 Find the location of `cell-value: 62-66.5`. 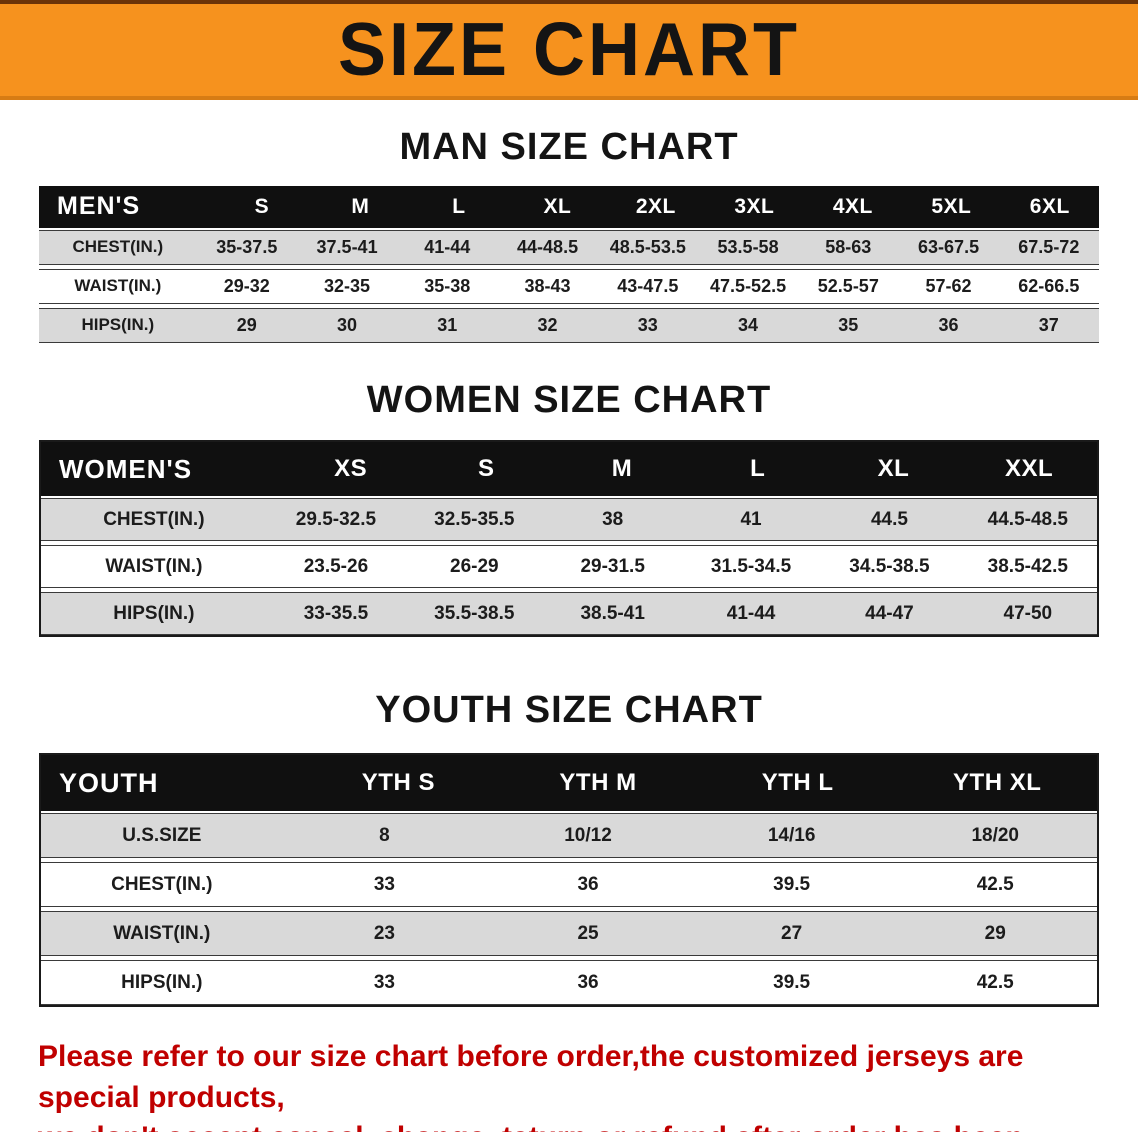

cell-value: 62-66.5 is located at coordinates (1049, 285).